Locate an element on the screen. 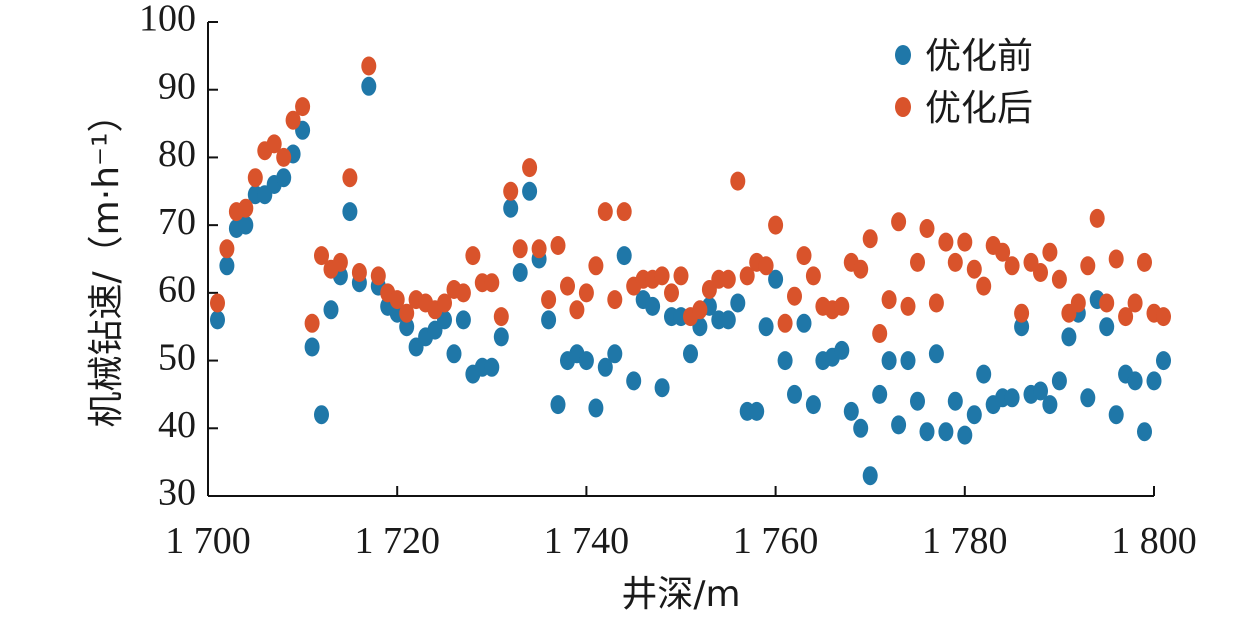  legend-label-before: 优化前 is located at coordinates (979, 56).